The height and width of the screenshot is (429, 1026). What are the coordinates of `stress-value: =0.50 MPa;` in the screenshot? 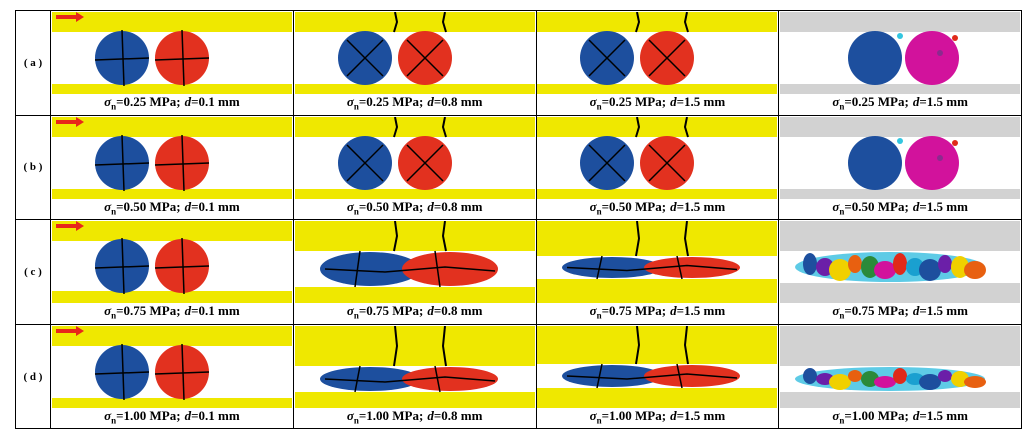 It's located at (634, 206).